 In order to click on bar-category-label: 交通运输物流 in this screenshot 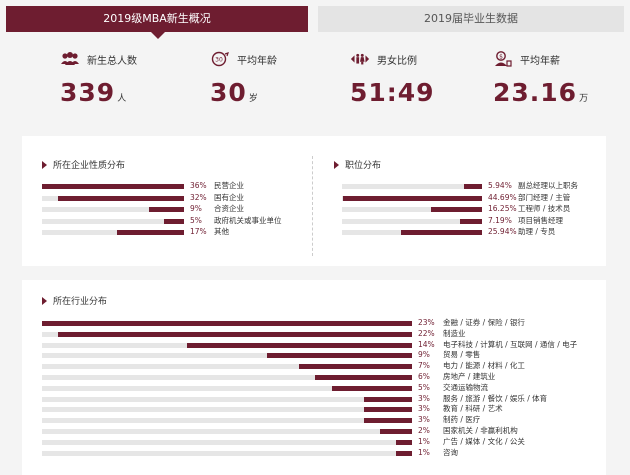, I will do `click(465, 387)`.